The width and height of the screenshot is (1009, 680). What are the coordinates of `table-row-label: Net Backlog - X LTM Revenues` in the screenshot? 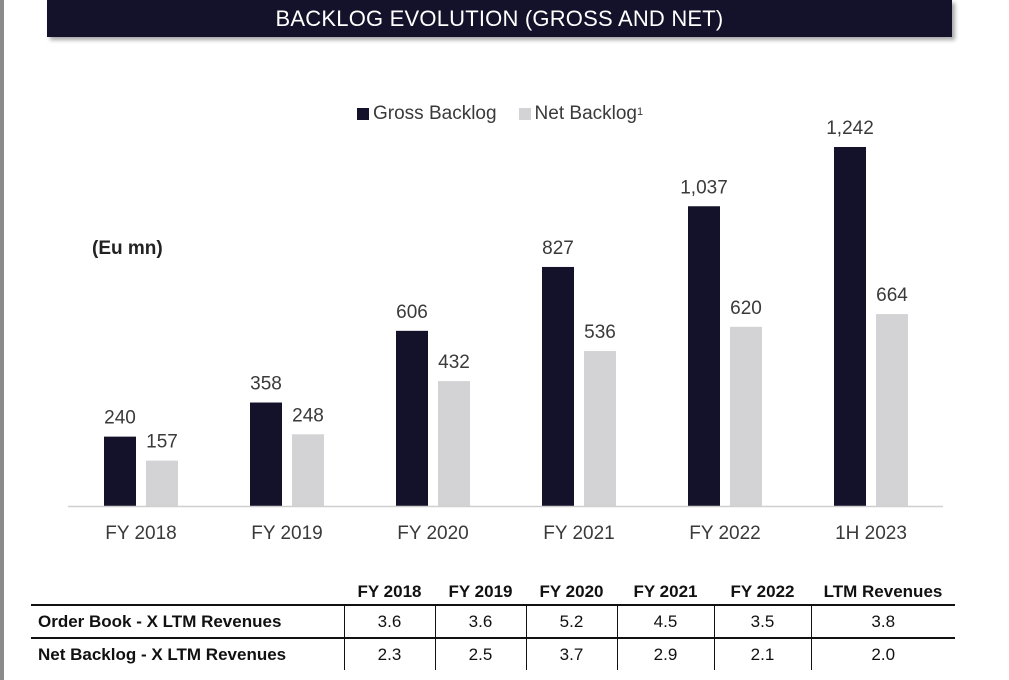 It's located at (187, 653).